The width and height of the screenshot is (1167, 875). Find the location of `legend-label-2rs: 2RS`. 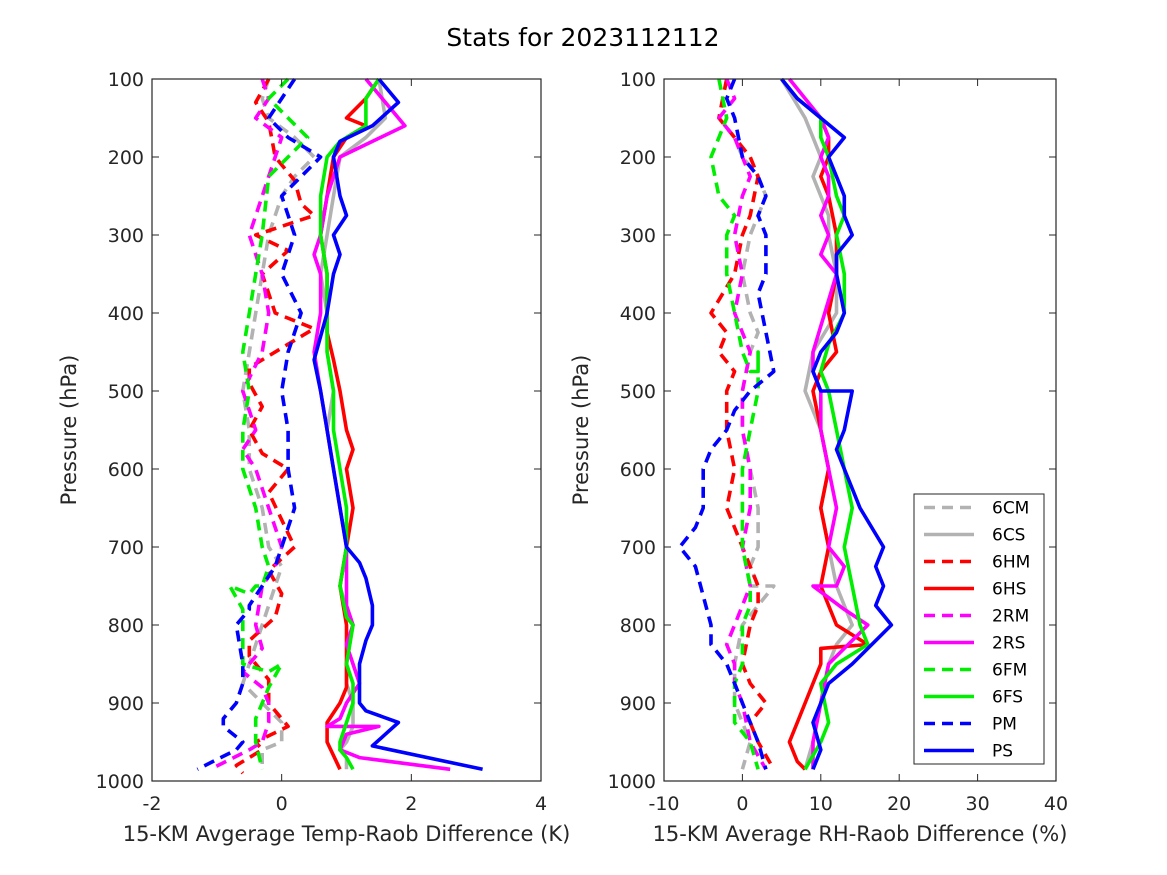

legend-label-2rs: 2RS is located at coordinates (1008, 644).